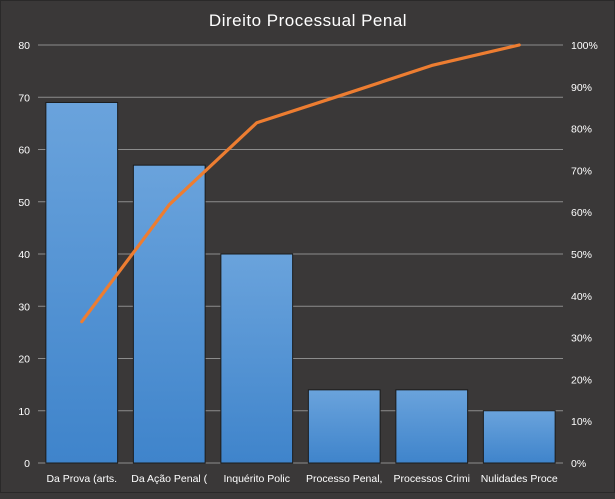  Describe the element at coordinates (581, 88) in the screenshot. I see `right-axis-tick-label: 90%` at that location.